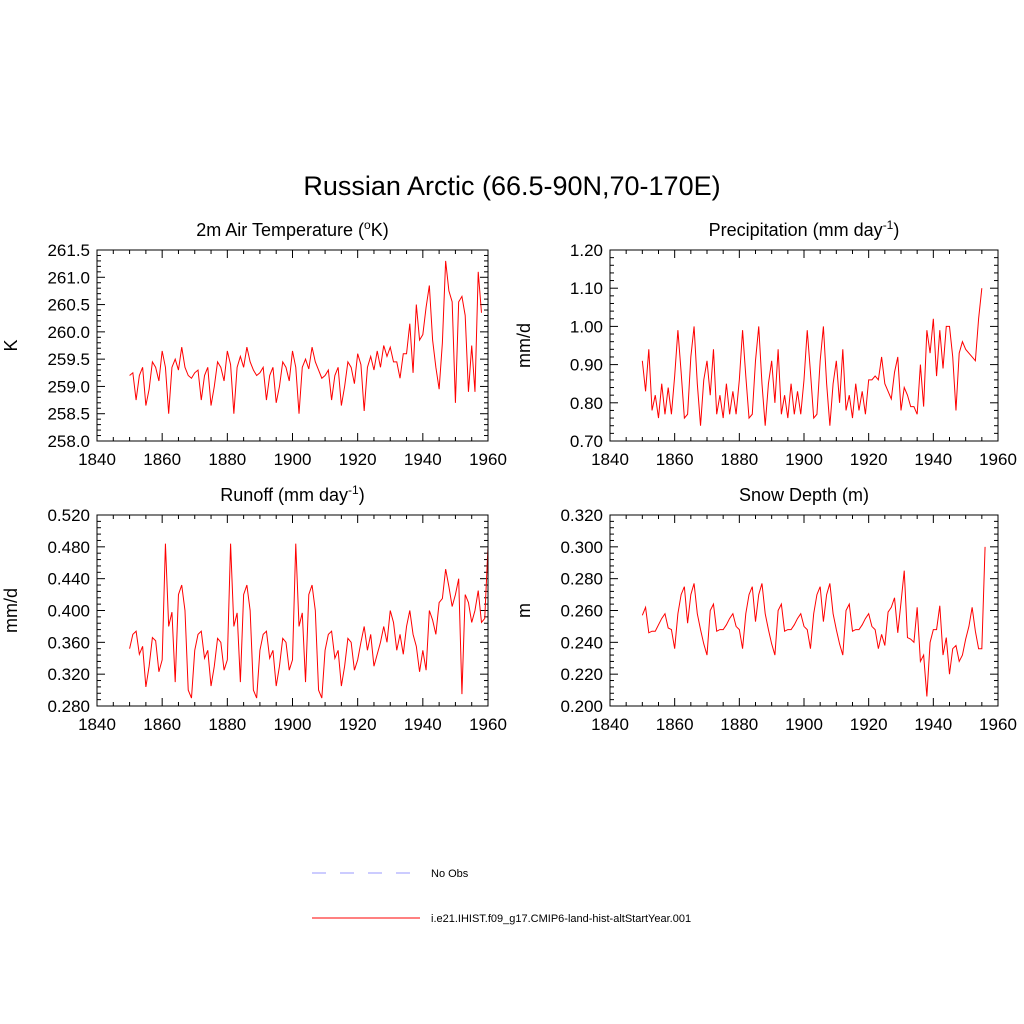  I want to click on y-tick-label: 258.0, so click(68, 441).